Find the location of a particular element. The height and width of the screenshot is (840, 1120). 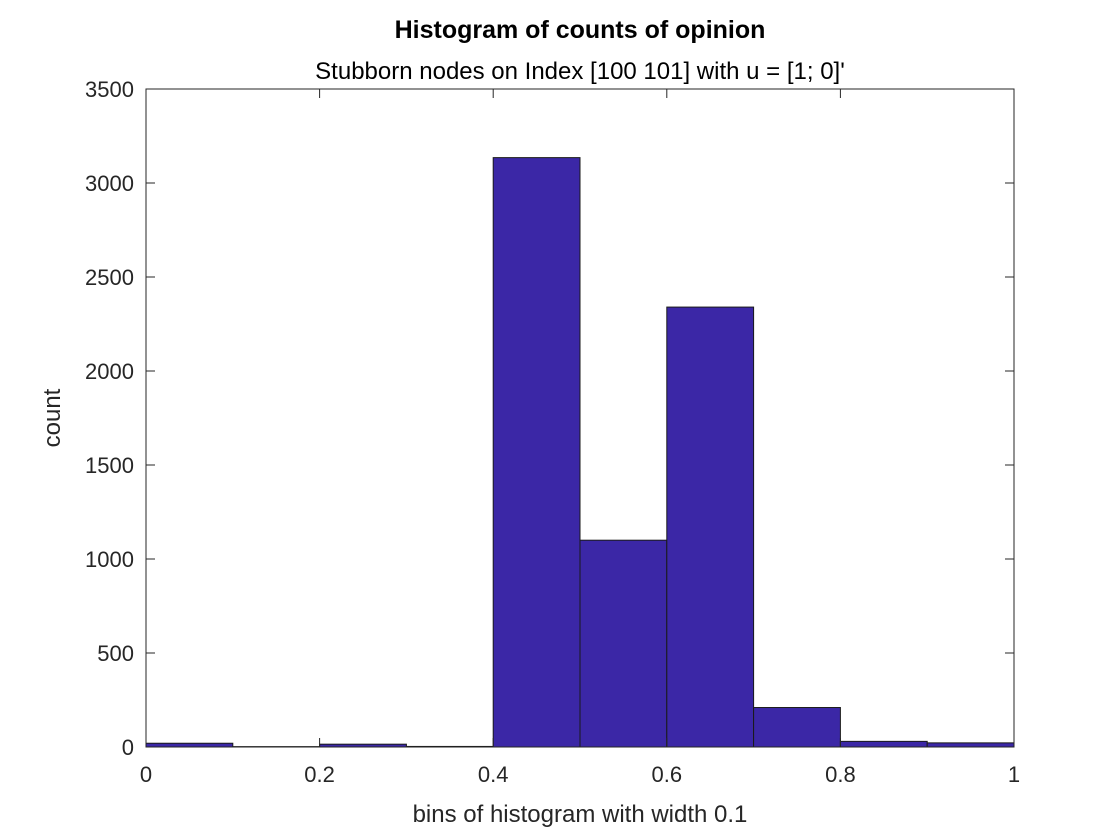

y-axis-label: count is located at coordinates (52, 417).